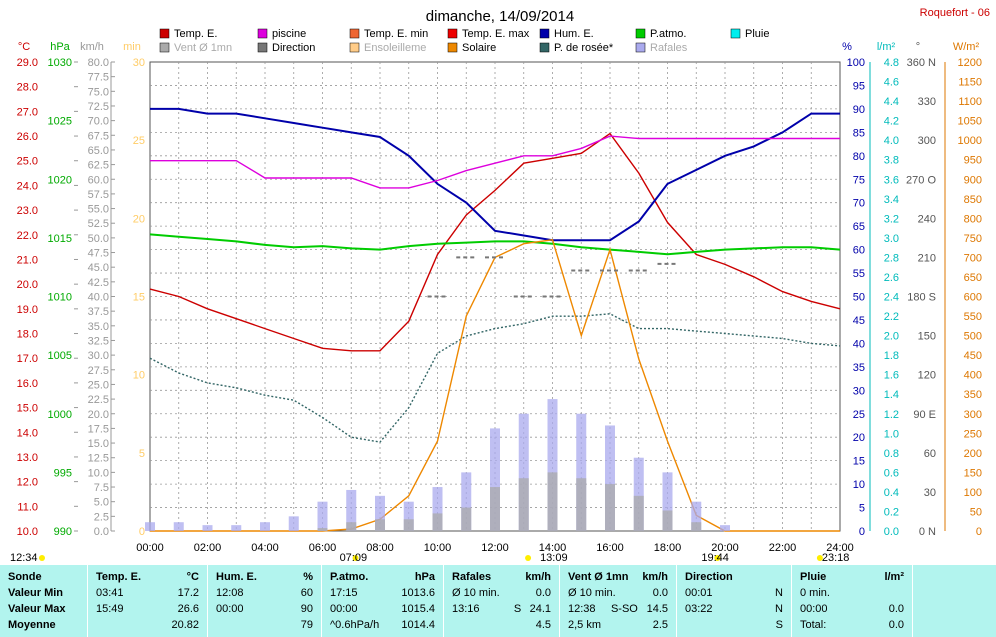 The image size is (996, 637). Describe the element at coordinates (27, 211) in the screenshot. I see `axis-tick-label-temp: 23.0` at that location.